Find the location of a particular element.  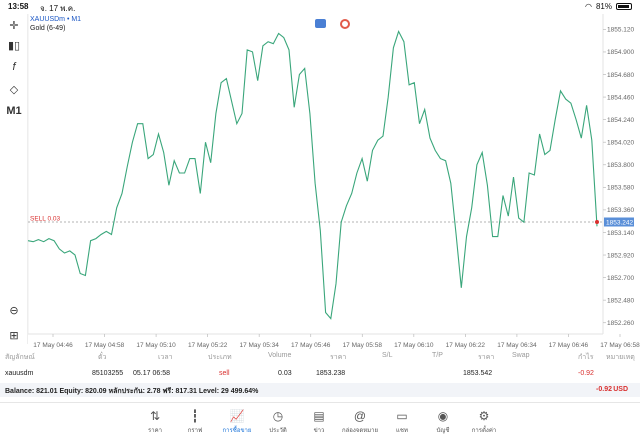

y-tick-label: 1853.580 is located at coordinates (620, 188).